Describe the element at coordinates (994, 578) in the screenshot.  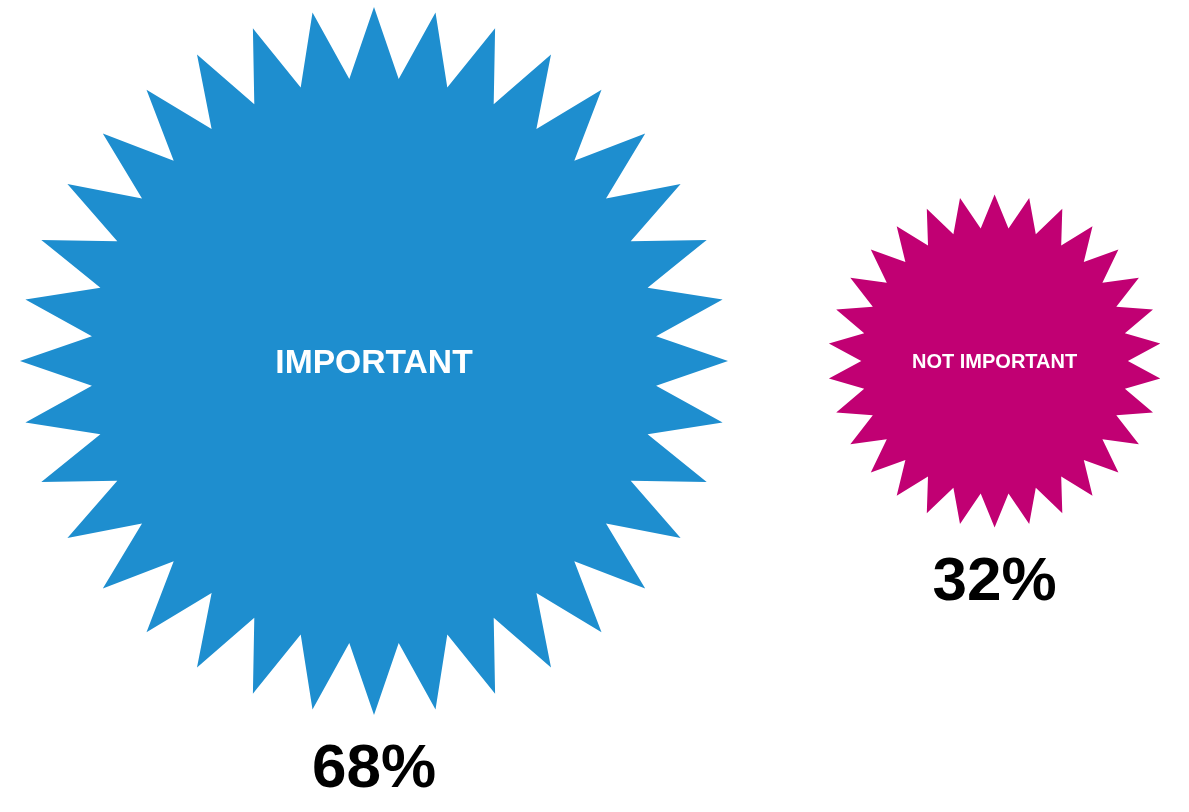
I see `data-label: 32%` at that location.